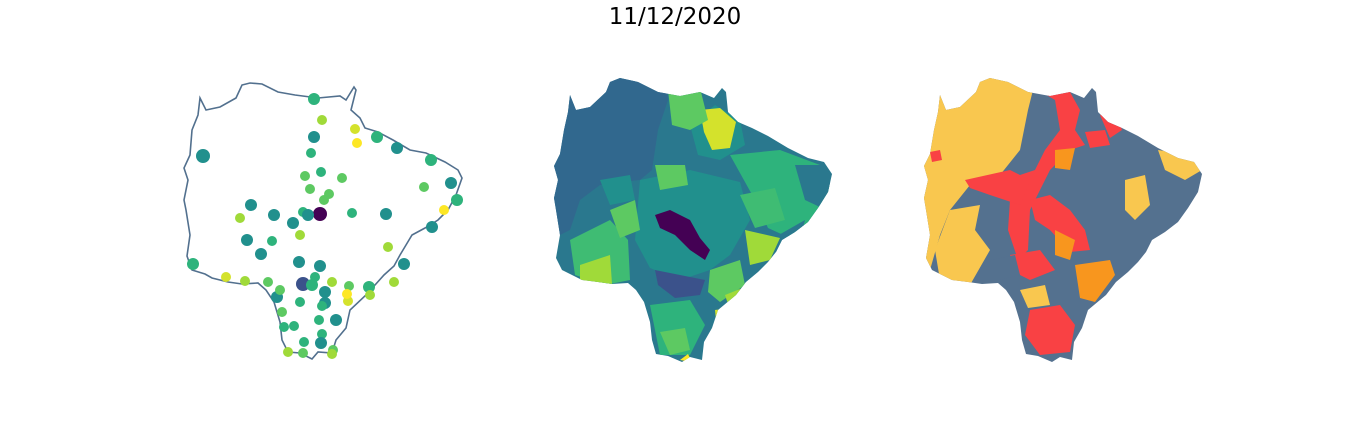 Image resolution: width=1350 pixels, height=444 pixels. I want to click on choropleth-map, so click(693, 220).